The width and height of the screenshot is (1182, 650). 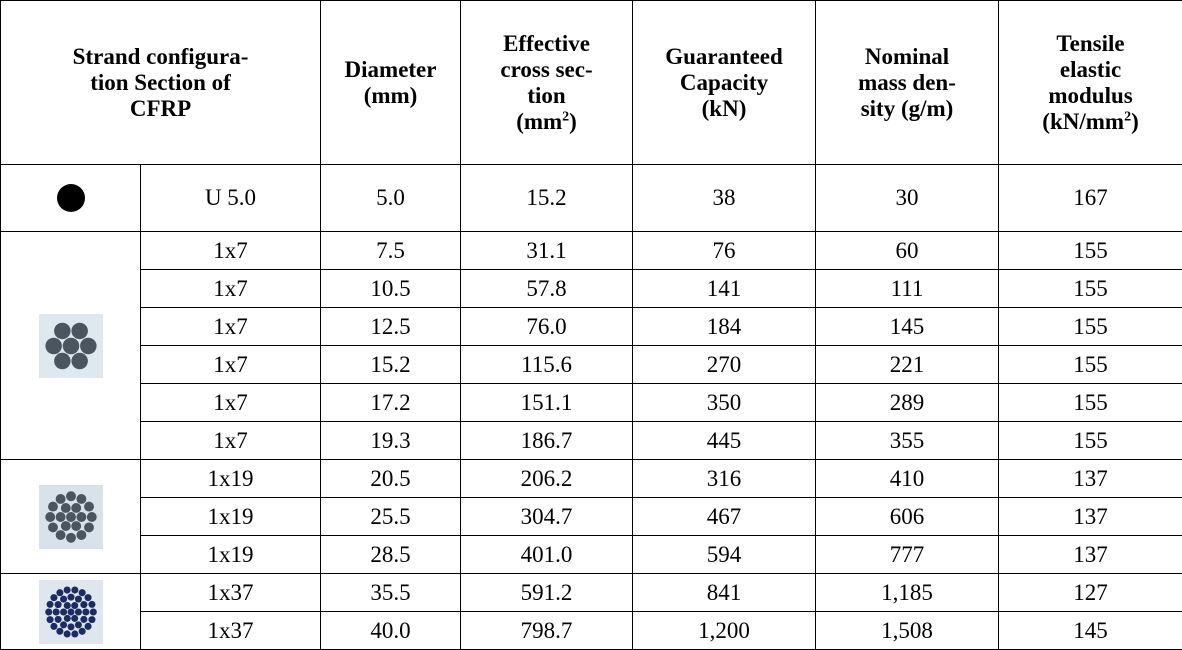 I want to click on data-cell: 606, so click(x=907, y=517).